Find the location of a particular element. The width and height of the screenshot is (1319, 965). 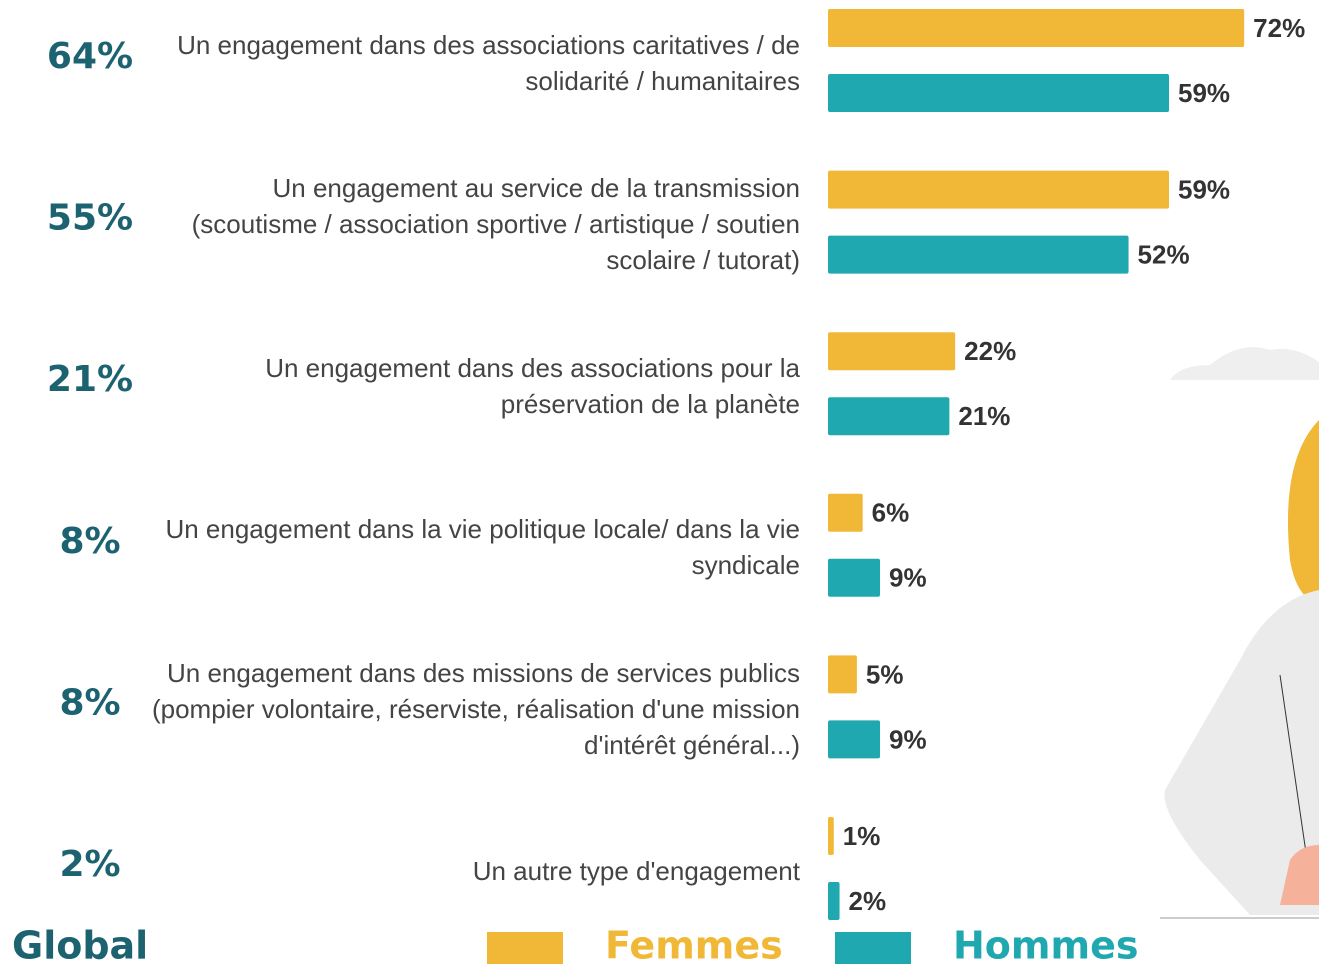

value-label: 21% is located at coordinates (984, 416).